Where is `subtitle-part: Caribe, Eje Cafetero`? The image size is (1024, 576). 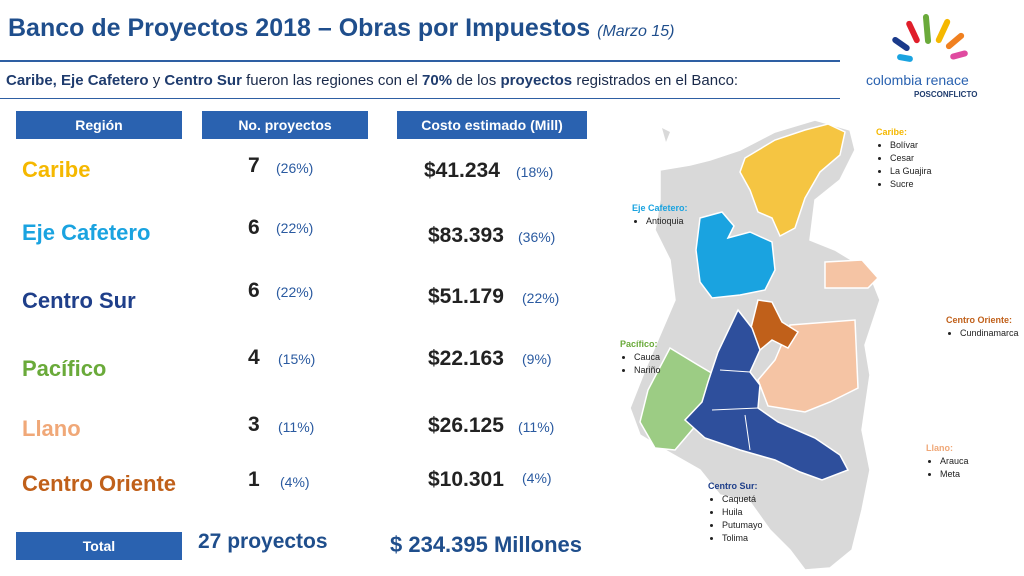
subtitle-part: Caribe, Eje Cafetero is located at coordinates (77, 80).